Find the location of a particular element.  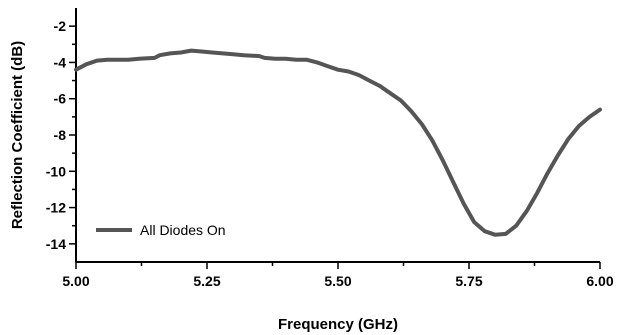

y-tick-label: -6 is located at coordinates (60, 99).